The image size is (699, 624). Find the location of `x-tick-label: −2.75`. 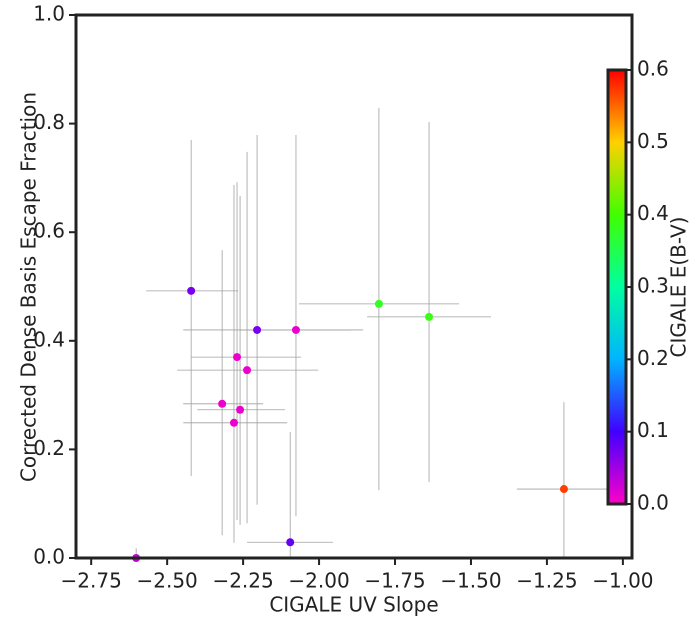

x-tick-label: −2.75 is located at coordinates (91, 581).